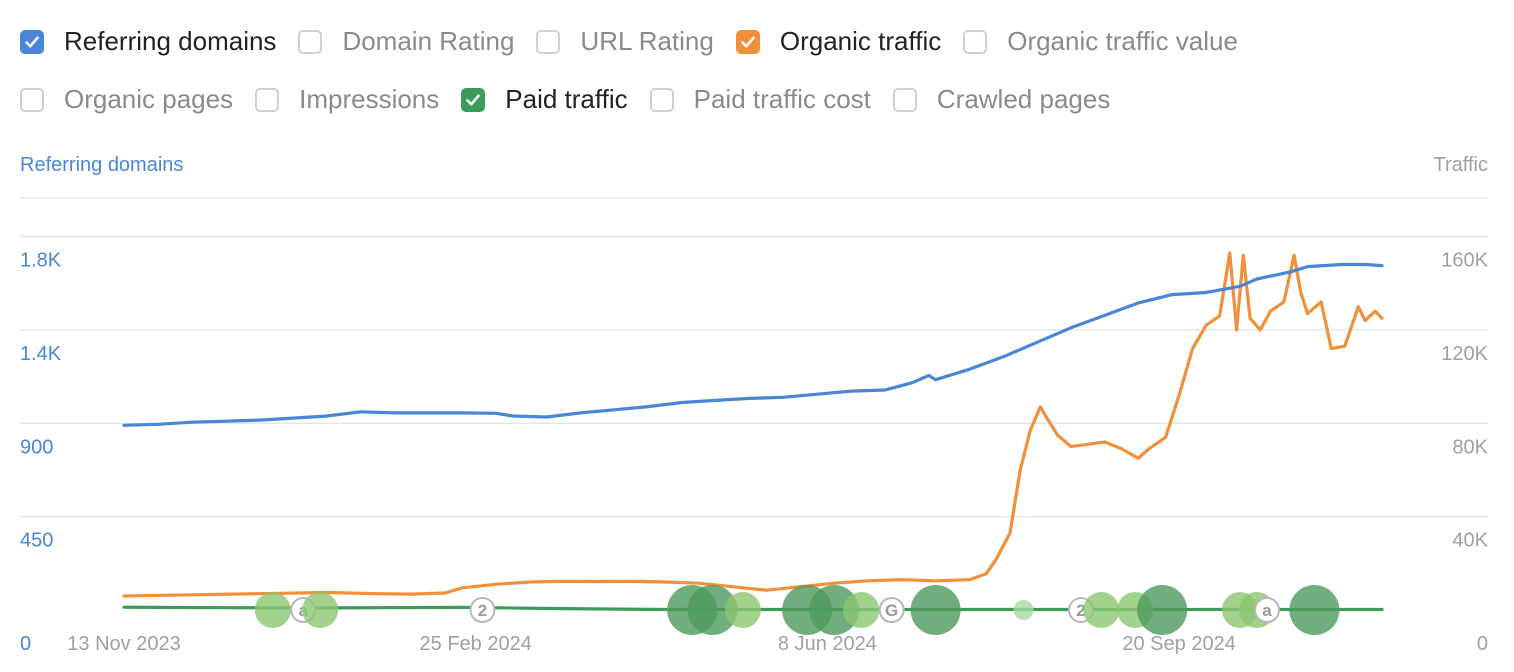 The width and height of the screenshot is (1514, 672). Describe the element at coordinates (827, 644) in the screenshot. I see `x-tick-label: 8 Jun 2024` at that location.